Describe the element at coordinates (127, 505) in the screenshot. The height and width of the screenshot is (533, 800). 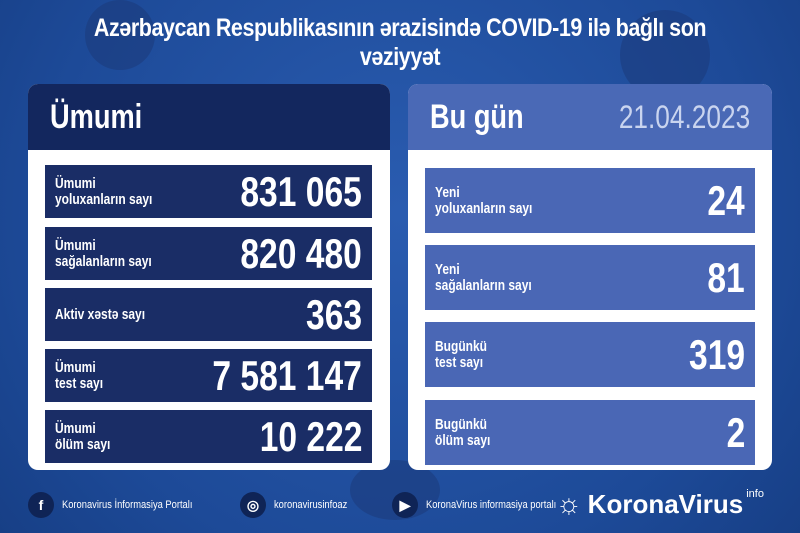
I see `facebook-link: Koronavirus İnformasiya Portalı` at that location.